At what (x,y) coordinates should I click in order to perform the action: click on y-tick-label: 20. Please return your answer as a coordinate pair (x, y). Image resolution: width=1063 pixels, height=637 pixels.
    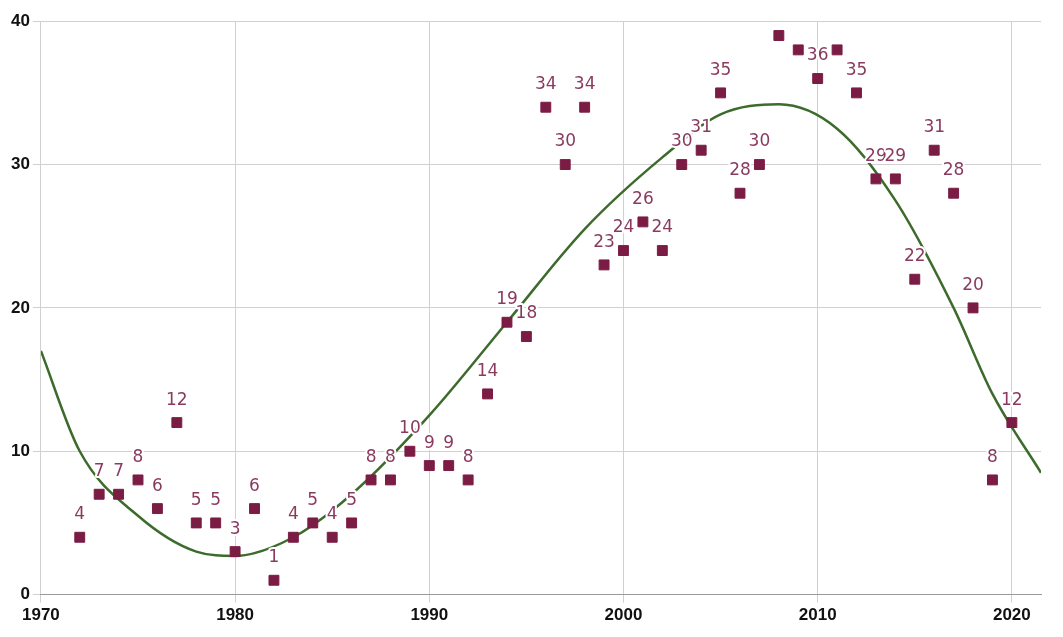
    Looking at the image, I should click on (20, 307).